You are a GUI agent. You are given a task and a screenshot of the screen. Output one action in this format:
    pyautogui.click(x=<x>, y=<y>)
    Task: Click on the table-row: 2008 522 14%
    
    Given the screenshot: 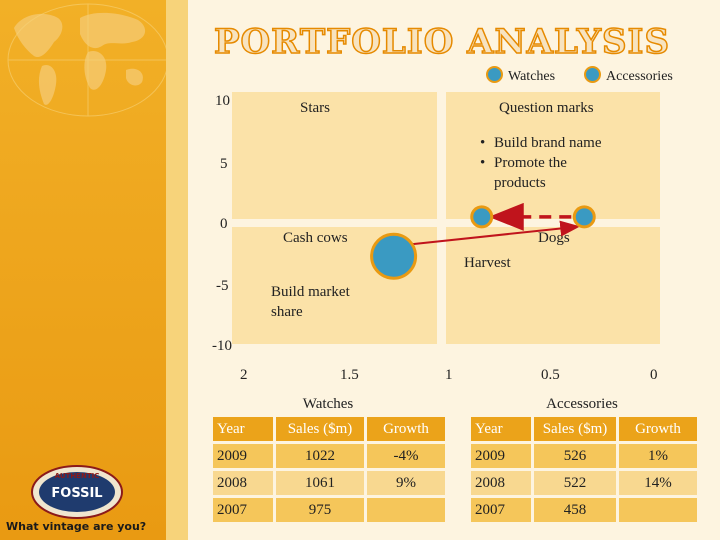 What is the action you would take?
    pyautogui.click(x=584, y=483)
    